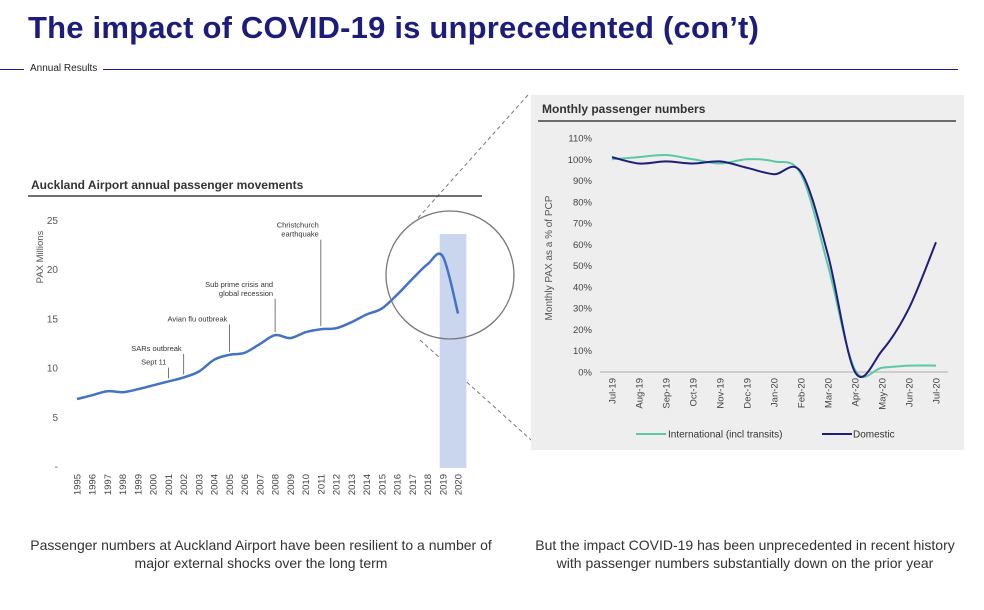 This screenshot has height=610, width=984. What do you see at coordinates (93, 484) in the screenshot?
I see `annual-x-tick: 1996` at bounding box center [93, 484].